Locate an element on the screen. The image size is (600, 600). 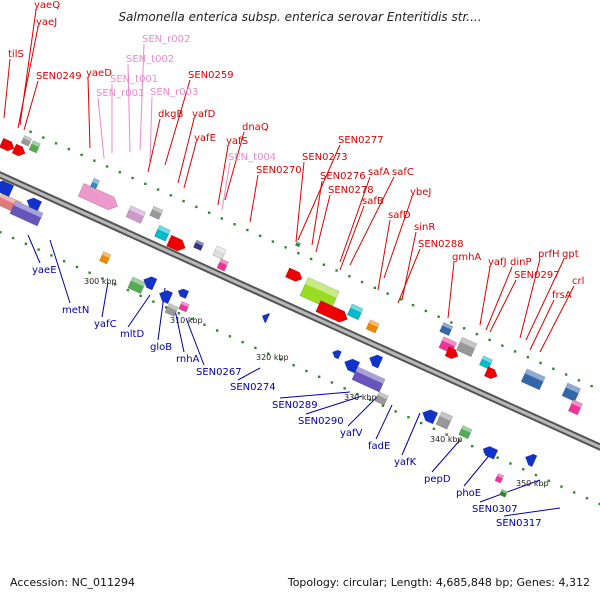
gene-label-sen_t004: SEN_t004 is located at coordinates (252, 157).